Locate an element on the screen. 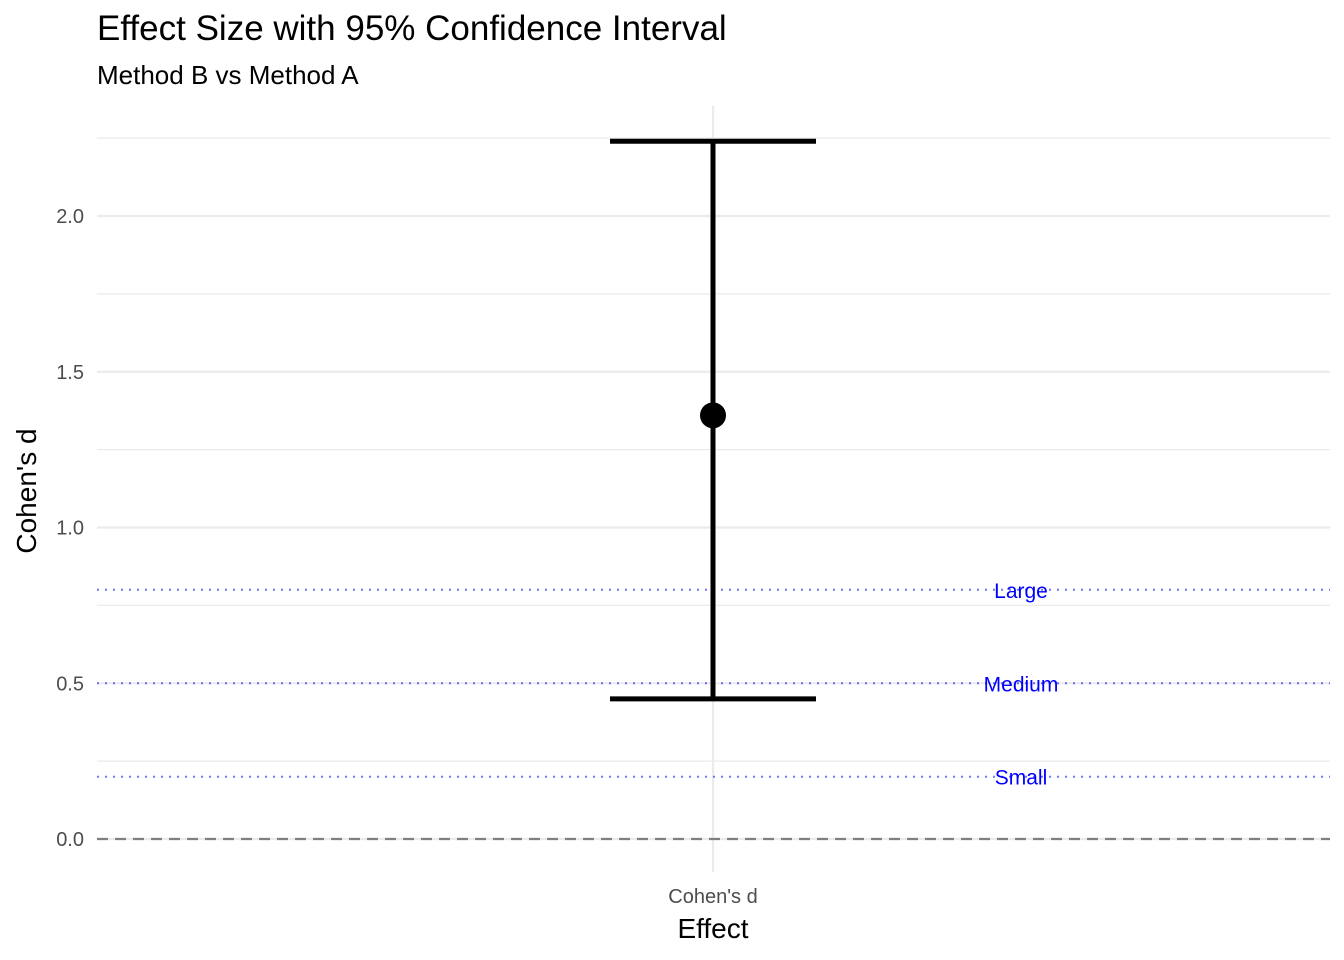  reference-label-small: Small is located at coordinates (1021, 778).